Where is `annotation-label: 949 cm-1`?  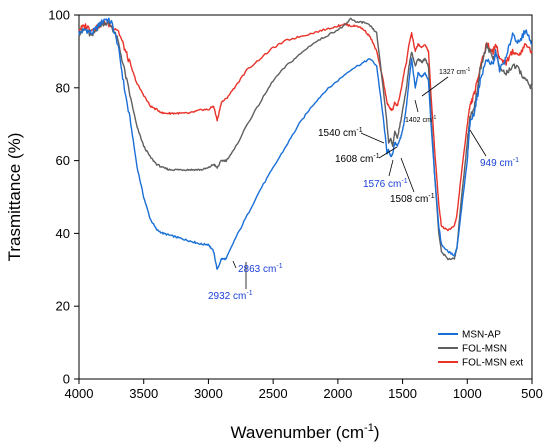
annotation-label: 949 cm-1 is located at coordinates (499, 163).